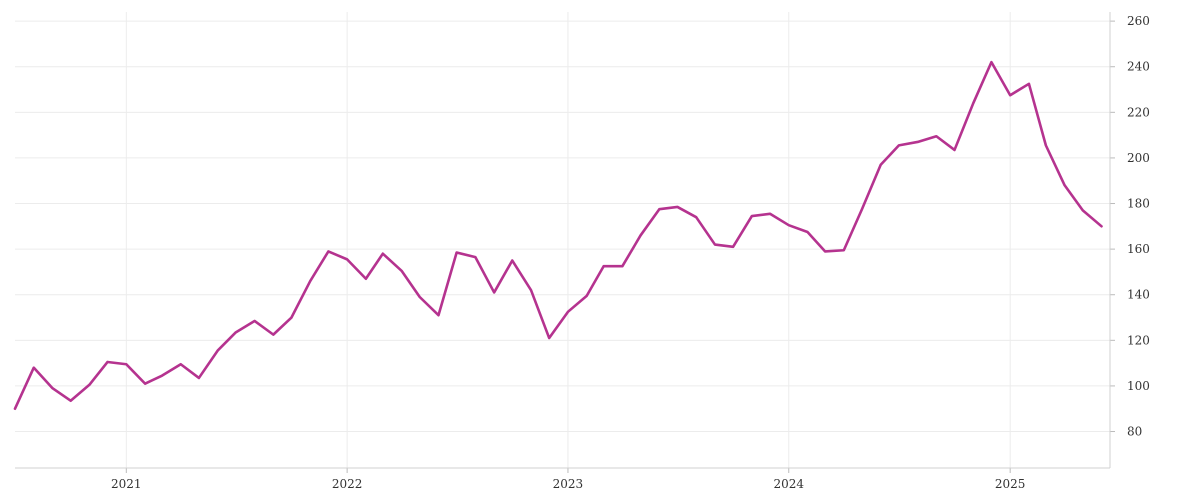 Image resolution: width=1200 pixels, height=504 pixels. Describe the element at coordinates (126, 484) in the screenshot. I see `x-tick-label: 2021` at that location.